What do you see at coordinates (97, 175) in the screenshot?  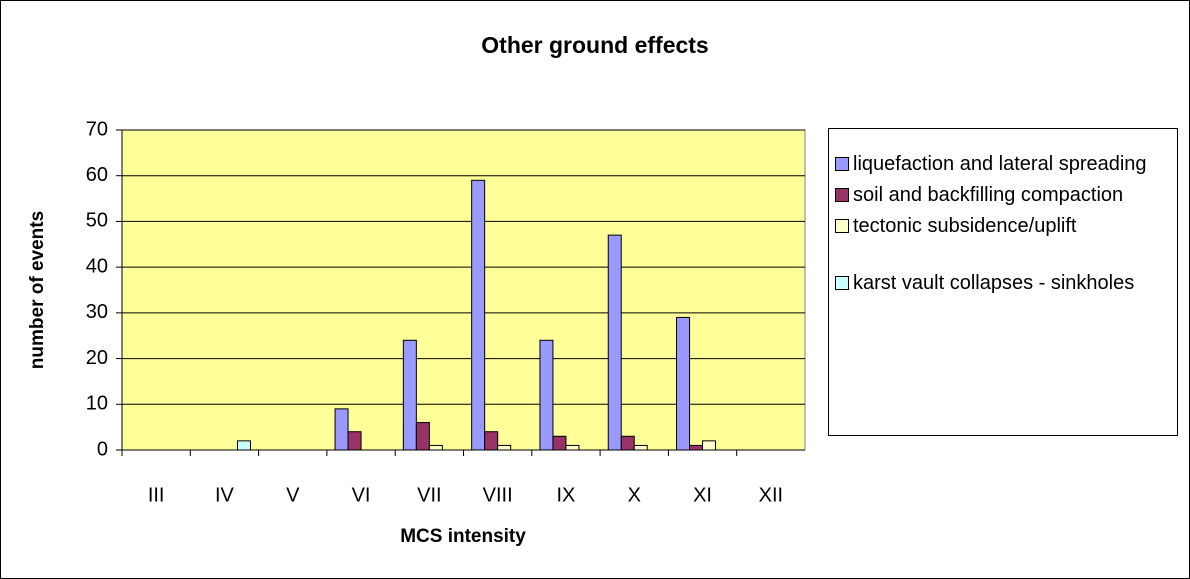 I see `y-tick-label: 60` at bounding box center [97, 175].